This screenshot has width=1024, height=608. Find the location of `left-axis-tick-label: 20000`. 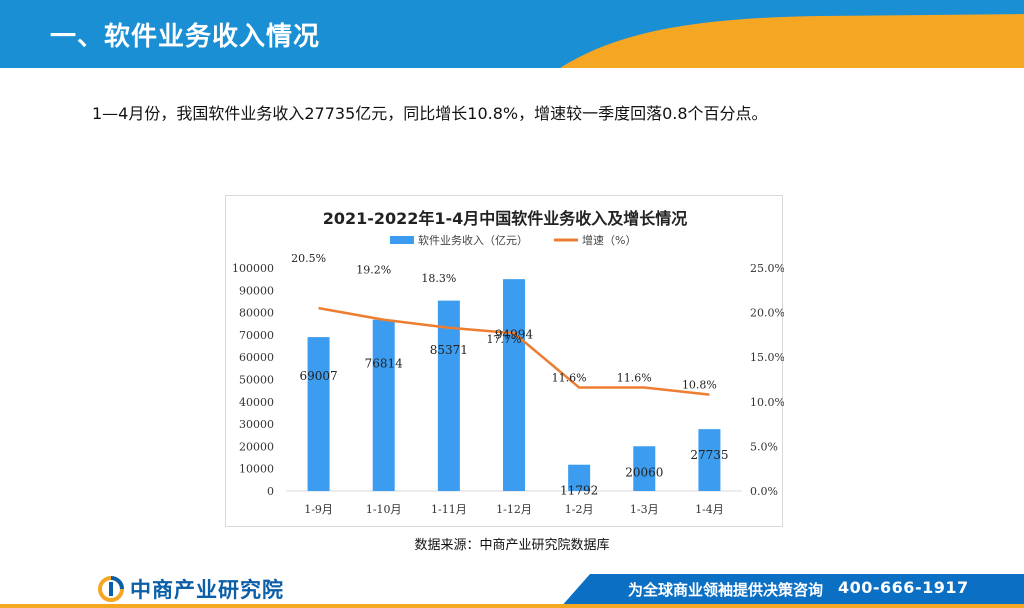

left-axis-tick-label: 20000 is located at coordinates (256, 446).